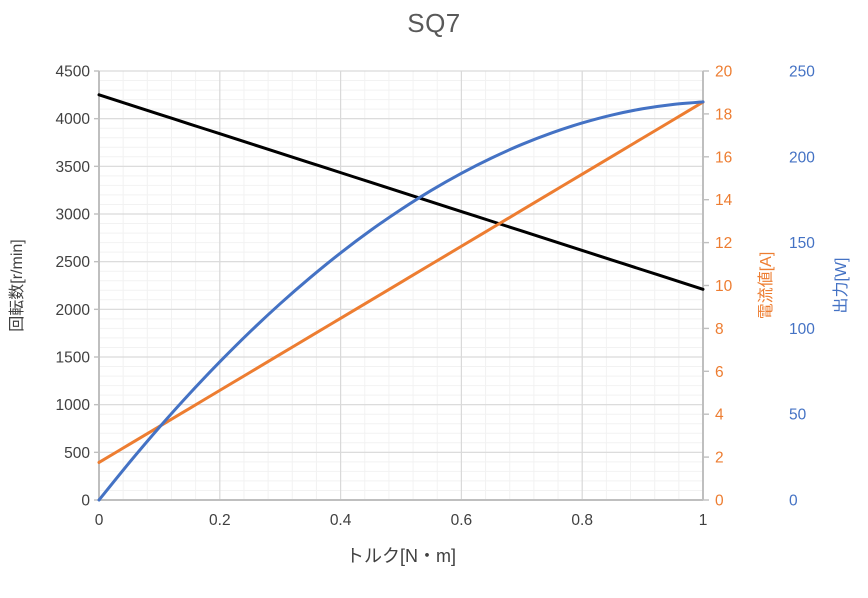  What do you see at coordinates (723, 157) in the screenshot?
I see `tick-label-current: 16` at bounding box center [723, 157].